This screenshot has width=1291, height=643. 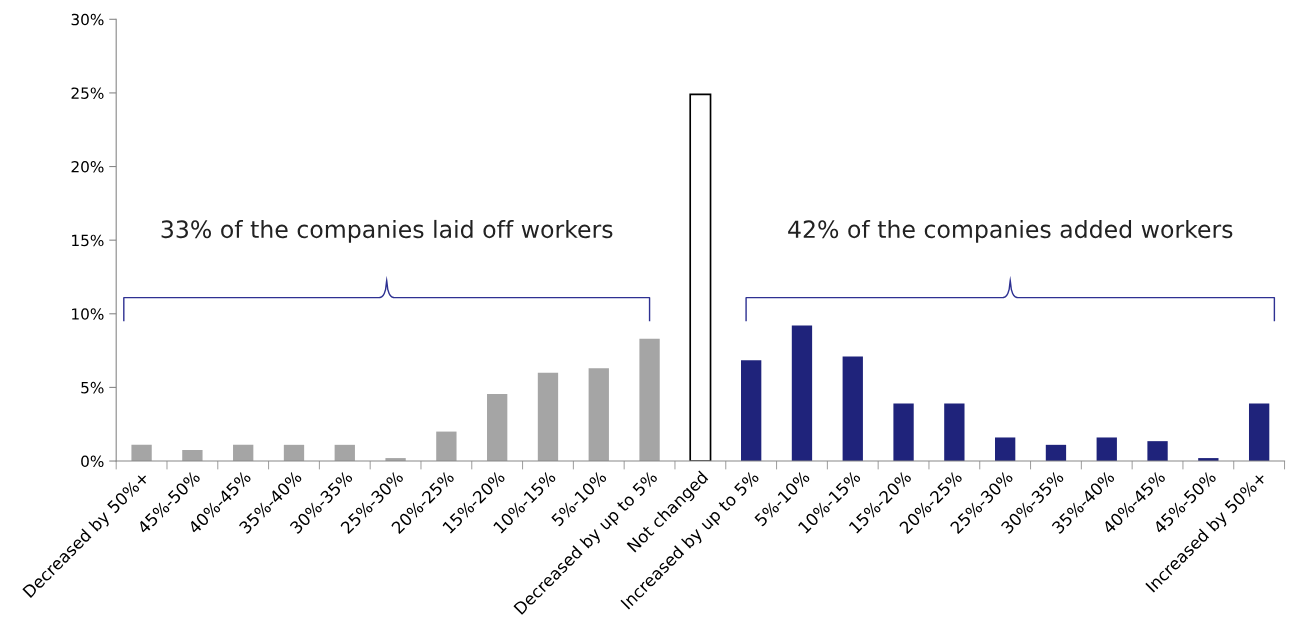 What do you see at coordinates (1010, 231) in the screenshot?
I see `annotation: 42% of the companies added workers` at bounding box center [1010, 231].